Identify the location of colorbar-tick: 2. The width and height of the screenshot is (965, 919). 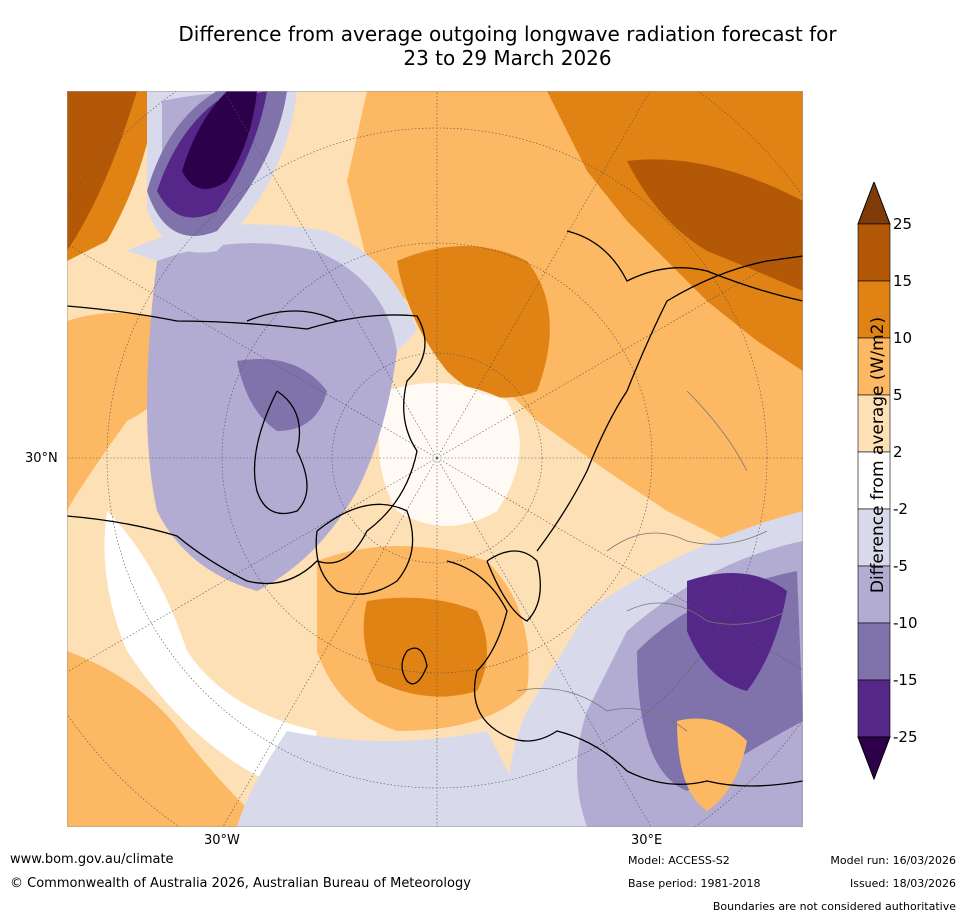
(898, 452).